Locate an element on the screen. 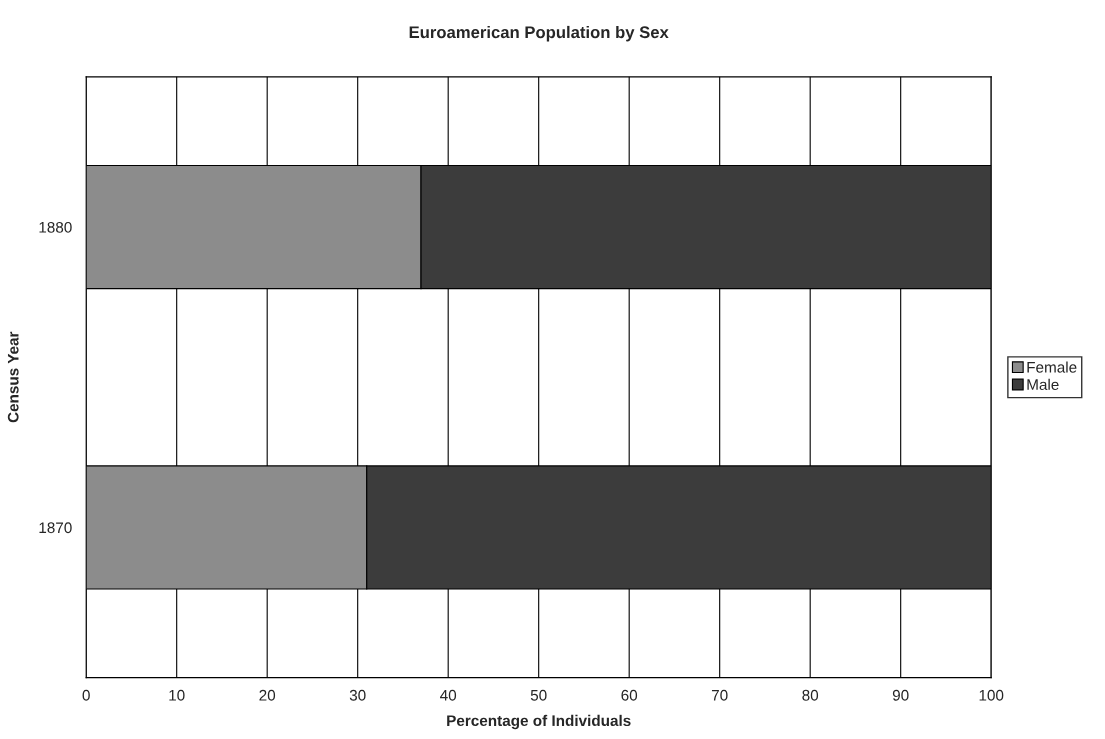 This screenshot has height=739, width=1105. x-tick-label: 60 is located at coordinates (629, 695).